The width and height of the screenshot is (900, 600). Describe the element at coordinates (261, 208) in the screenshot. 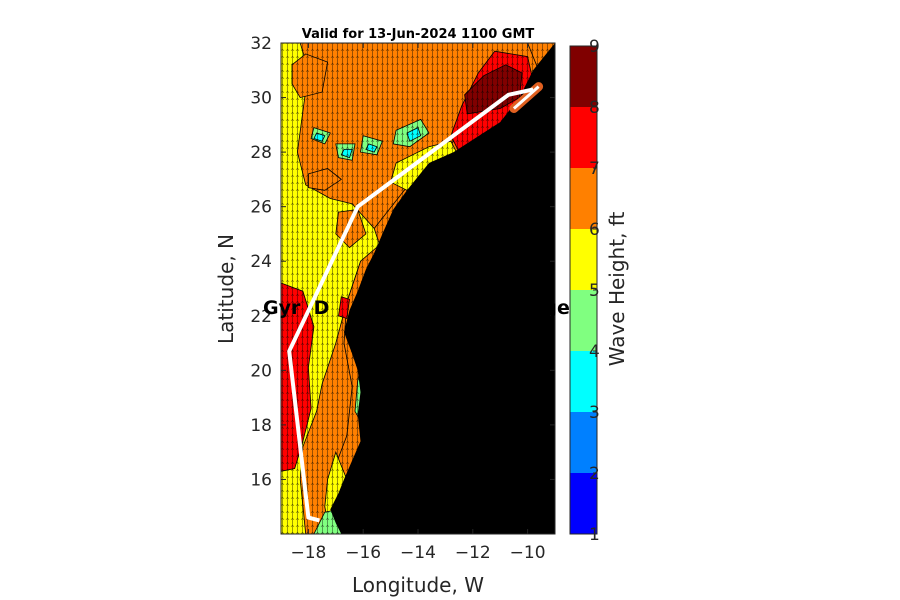

I see `y-tick-label: 26` at that location.